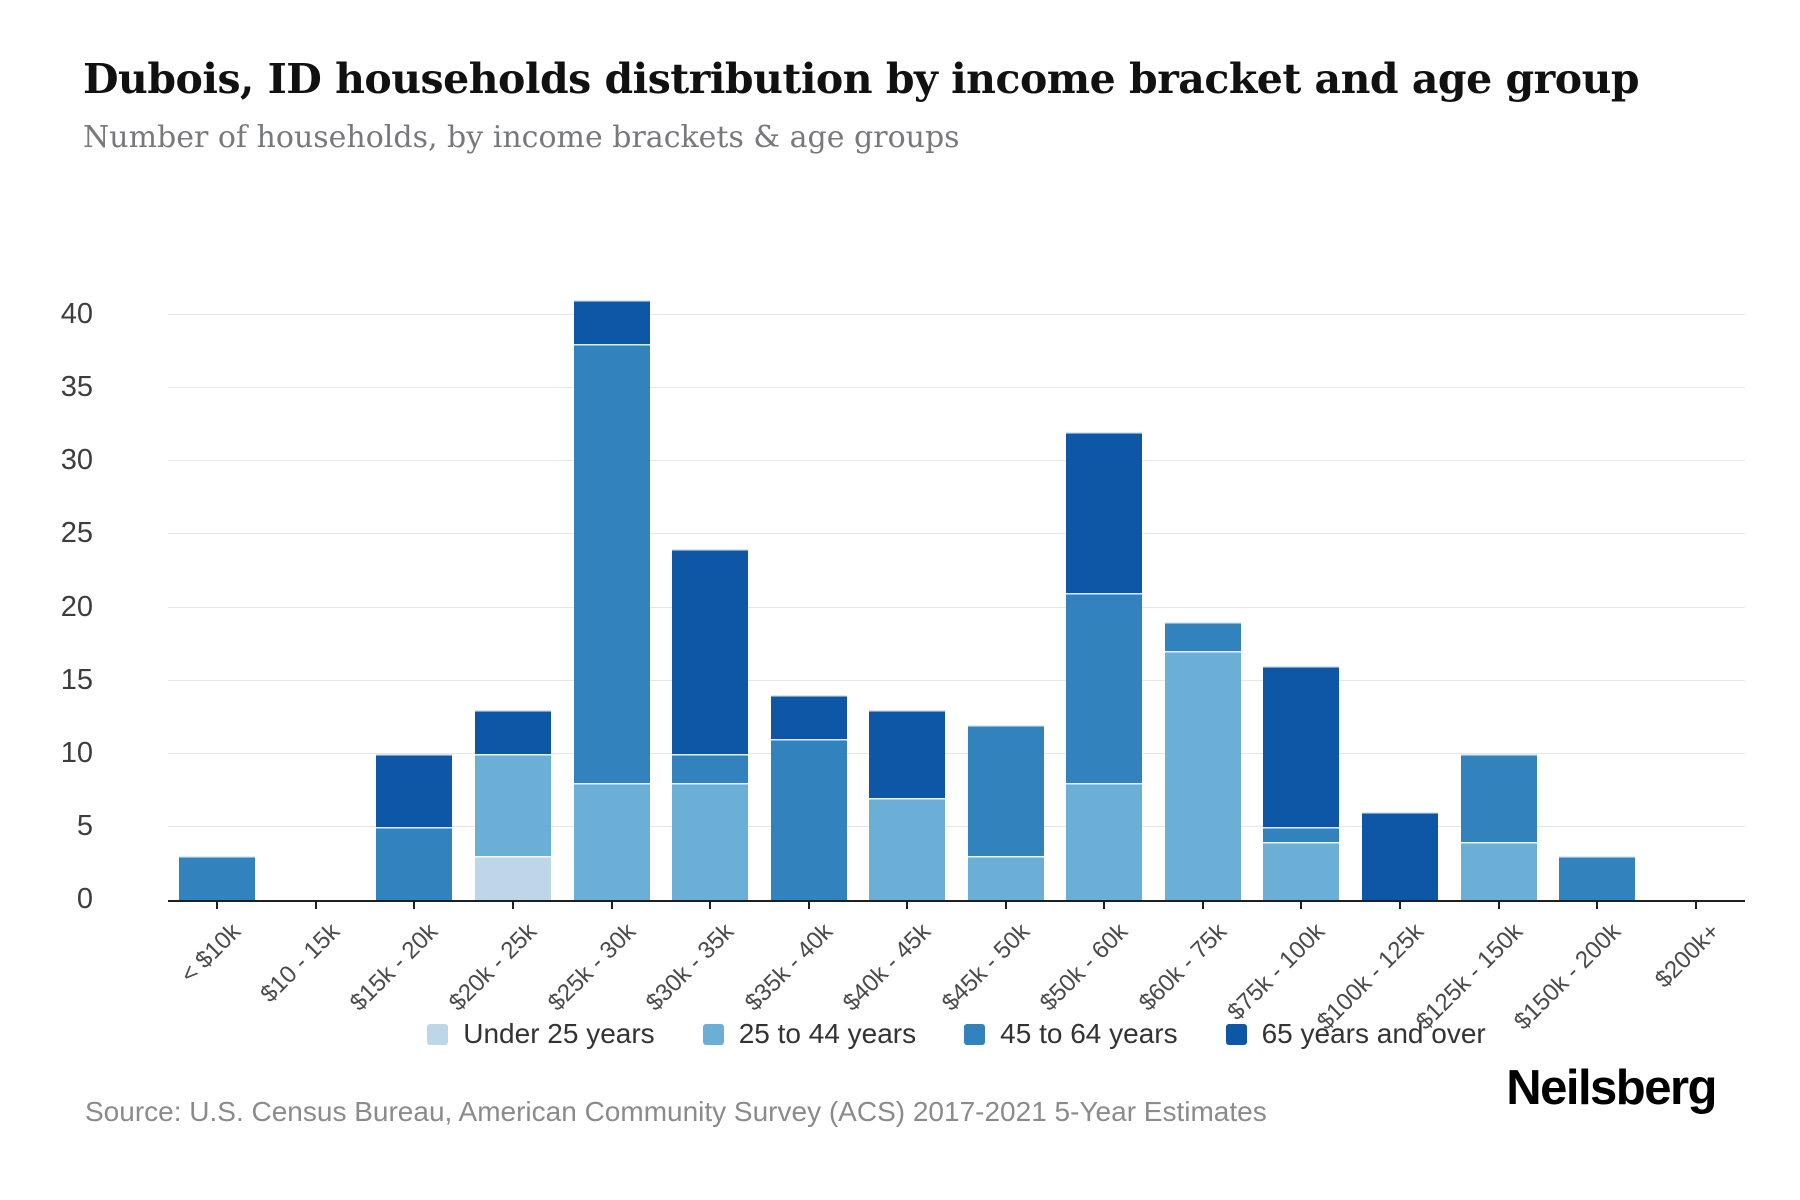  What do you see at coordinates (788, 967) in the screenshot?
I see `x-axis-tick-label: $35k - 40k` at bounding box center [788, 967].